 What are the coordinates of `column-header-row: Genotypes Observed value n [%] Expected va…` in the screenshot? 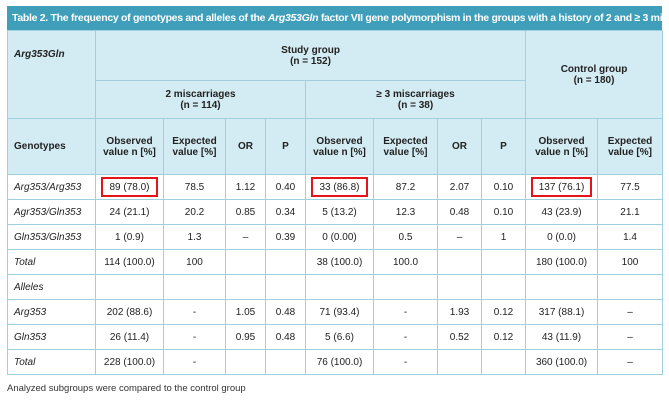 It's located at (335, 146).